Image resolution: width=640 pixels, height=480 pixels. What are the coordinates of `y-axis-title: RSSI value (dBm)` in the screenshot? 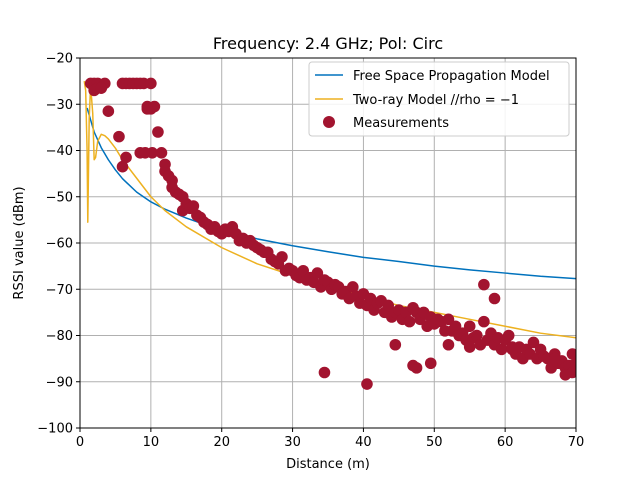 It's located at (19, 242).